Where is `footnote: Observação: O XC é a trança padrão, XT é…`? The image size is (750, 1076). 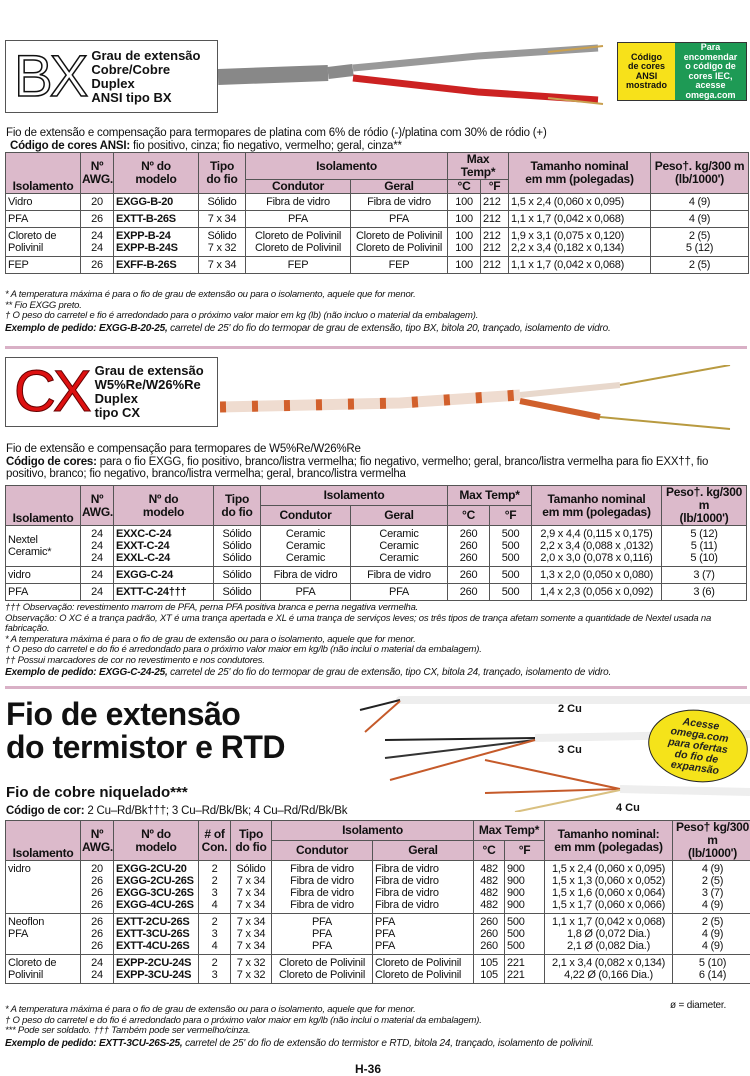 footnote: Observação: O XC é a trança padrão, XT é… is located at coordinates (377, 624).